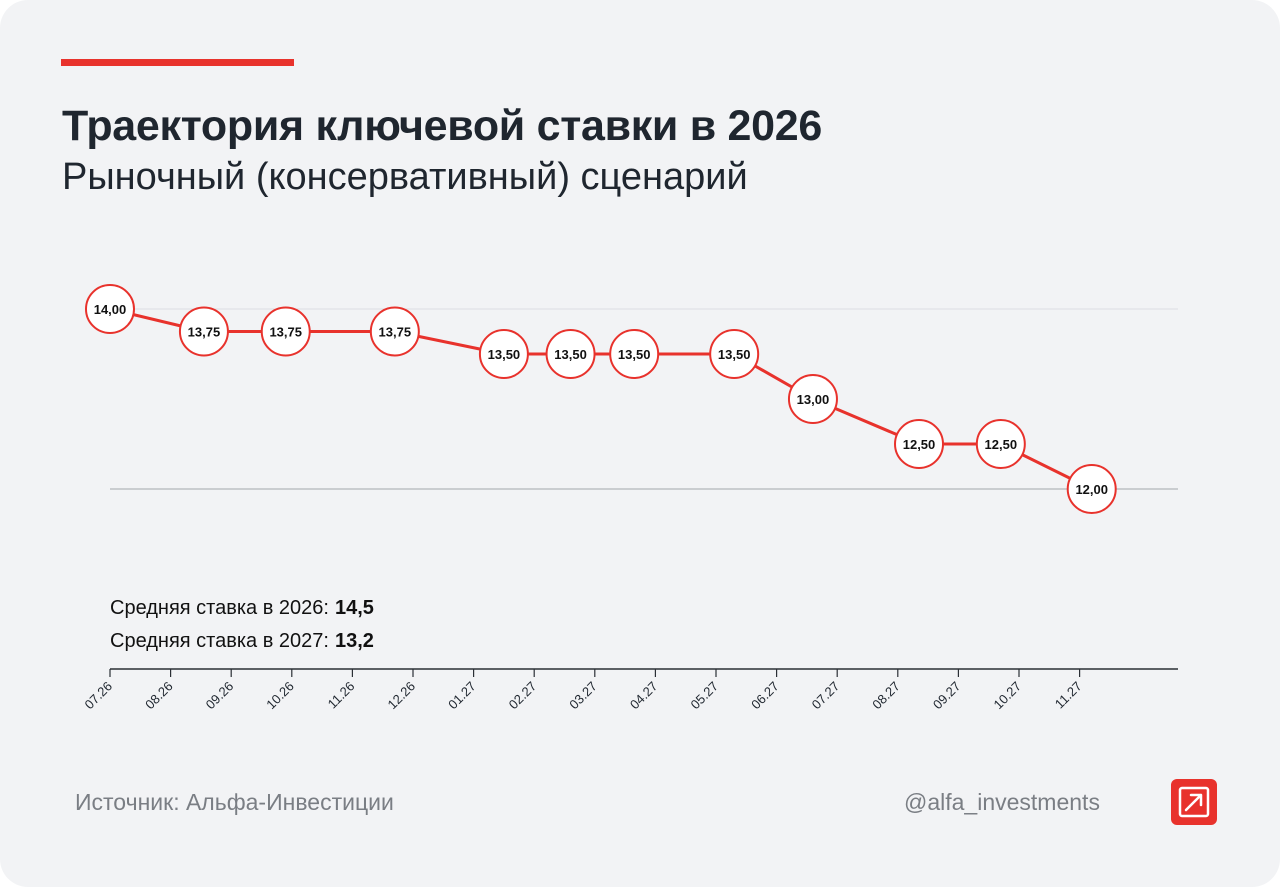 The width and height of the screenshot is (1280, 887). Describe the element at coordinates (99, 696) in the screenshot. I see `x-tick-label: 07.26` at that location.